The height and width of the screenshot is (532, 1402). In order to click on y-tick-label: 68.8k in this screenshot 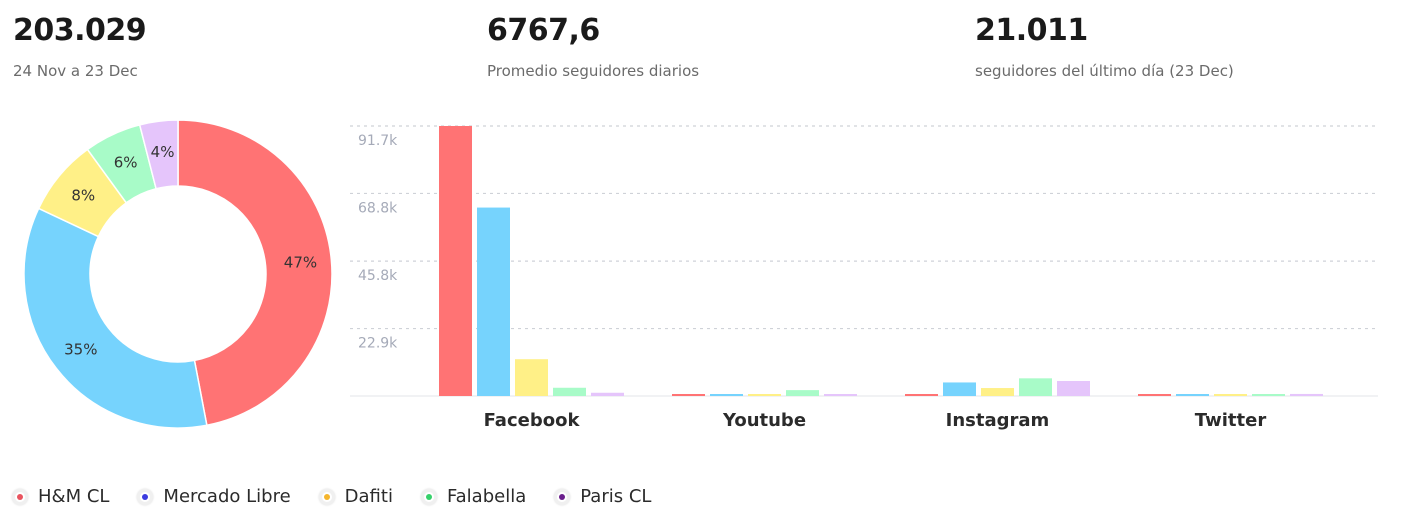, I will do `click(378, 208)`.